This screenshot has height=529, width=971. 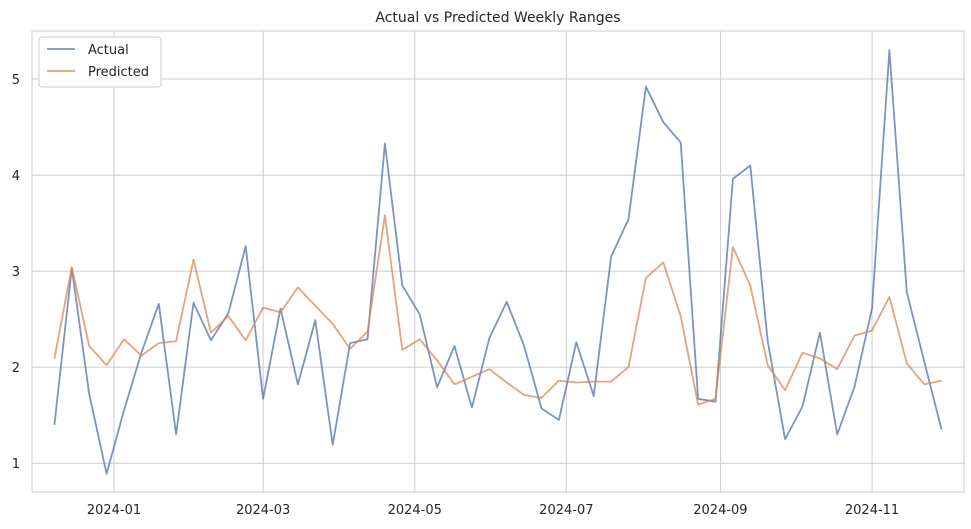 I want to click on y-tick-label: 5, so click(x=16, y=80).